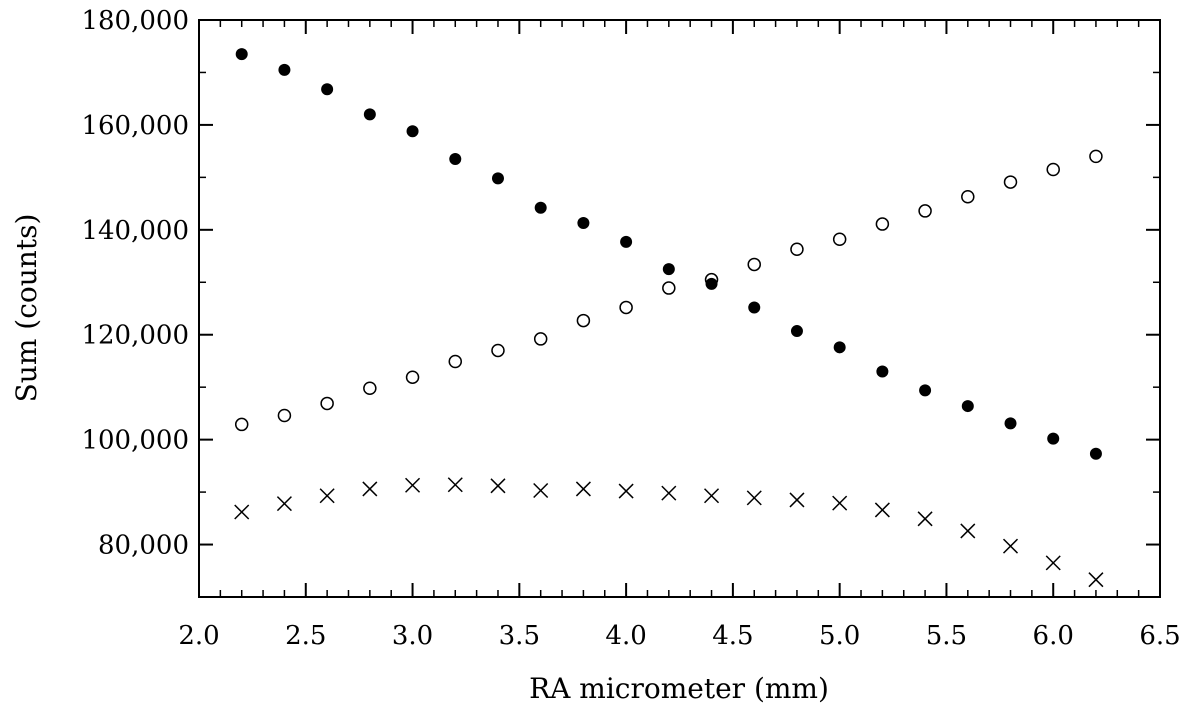  Describe the element at coordinates (625, 636) in the screenshot. I see `x-tick-label: 4.0` at that location.